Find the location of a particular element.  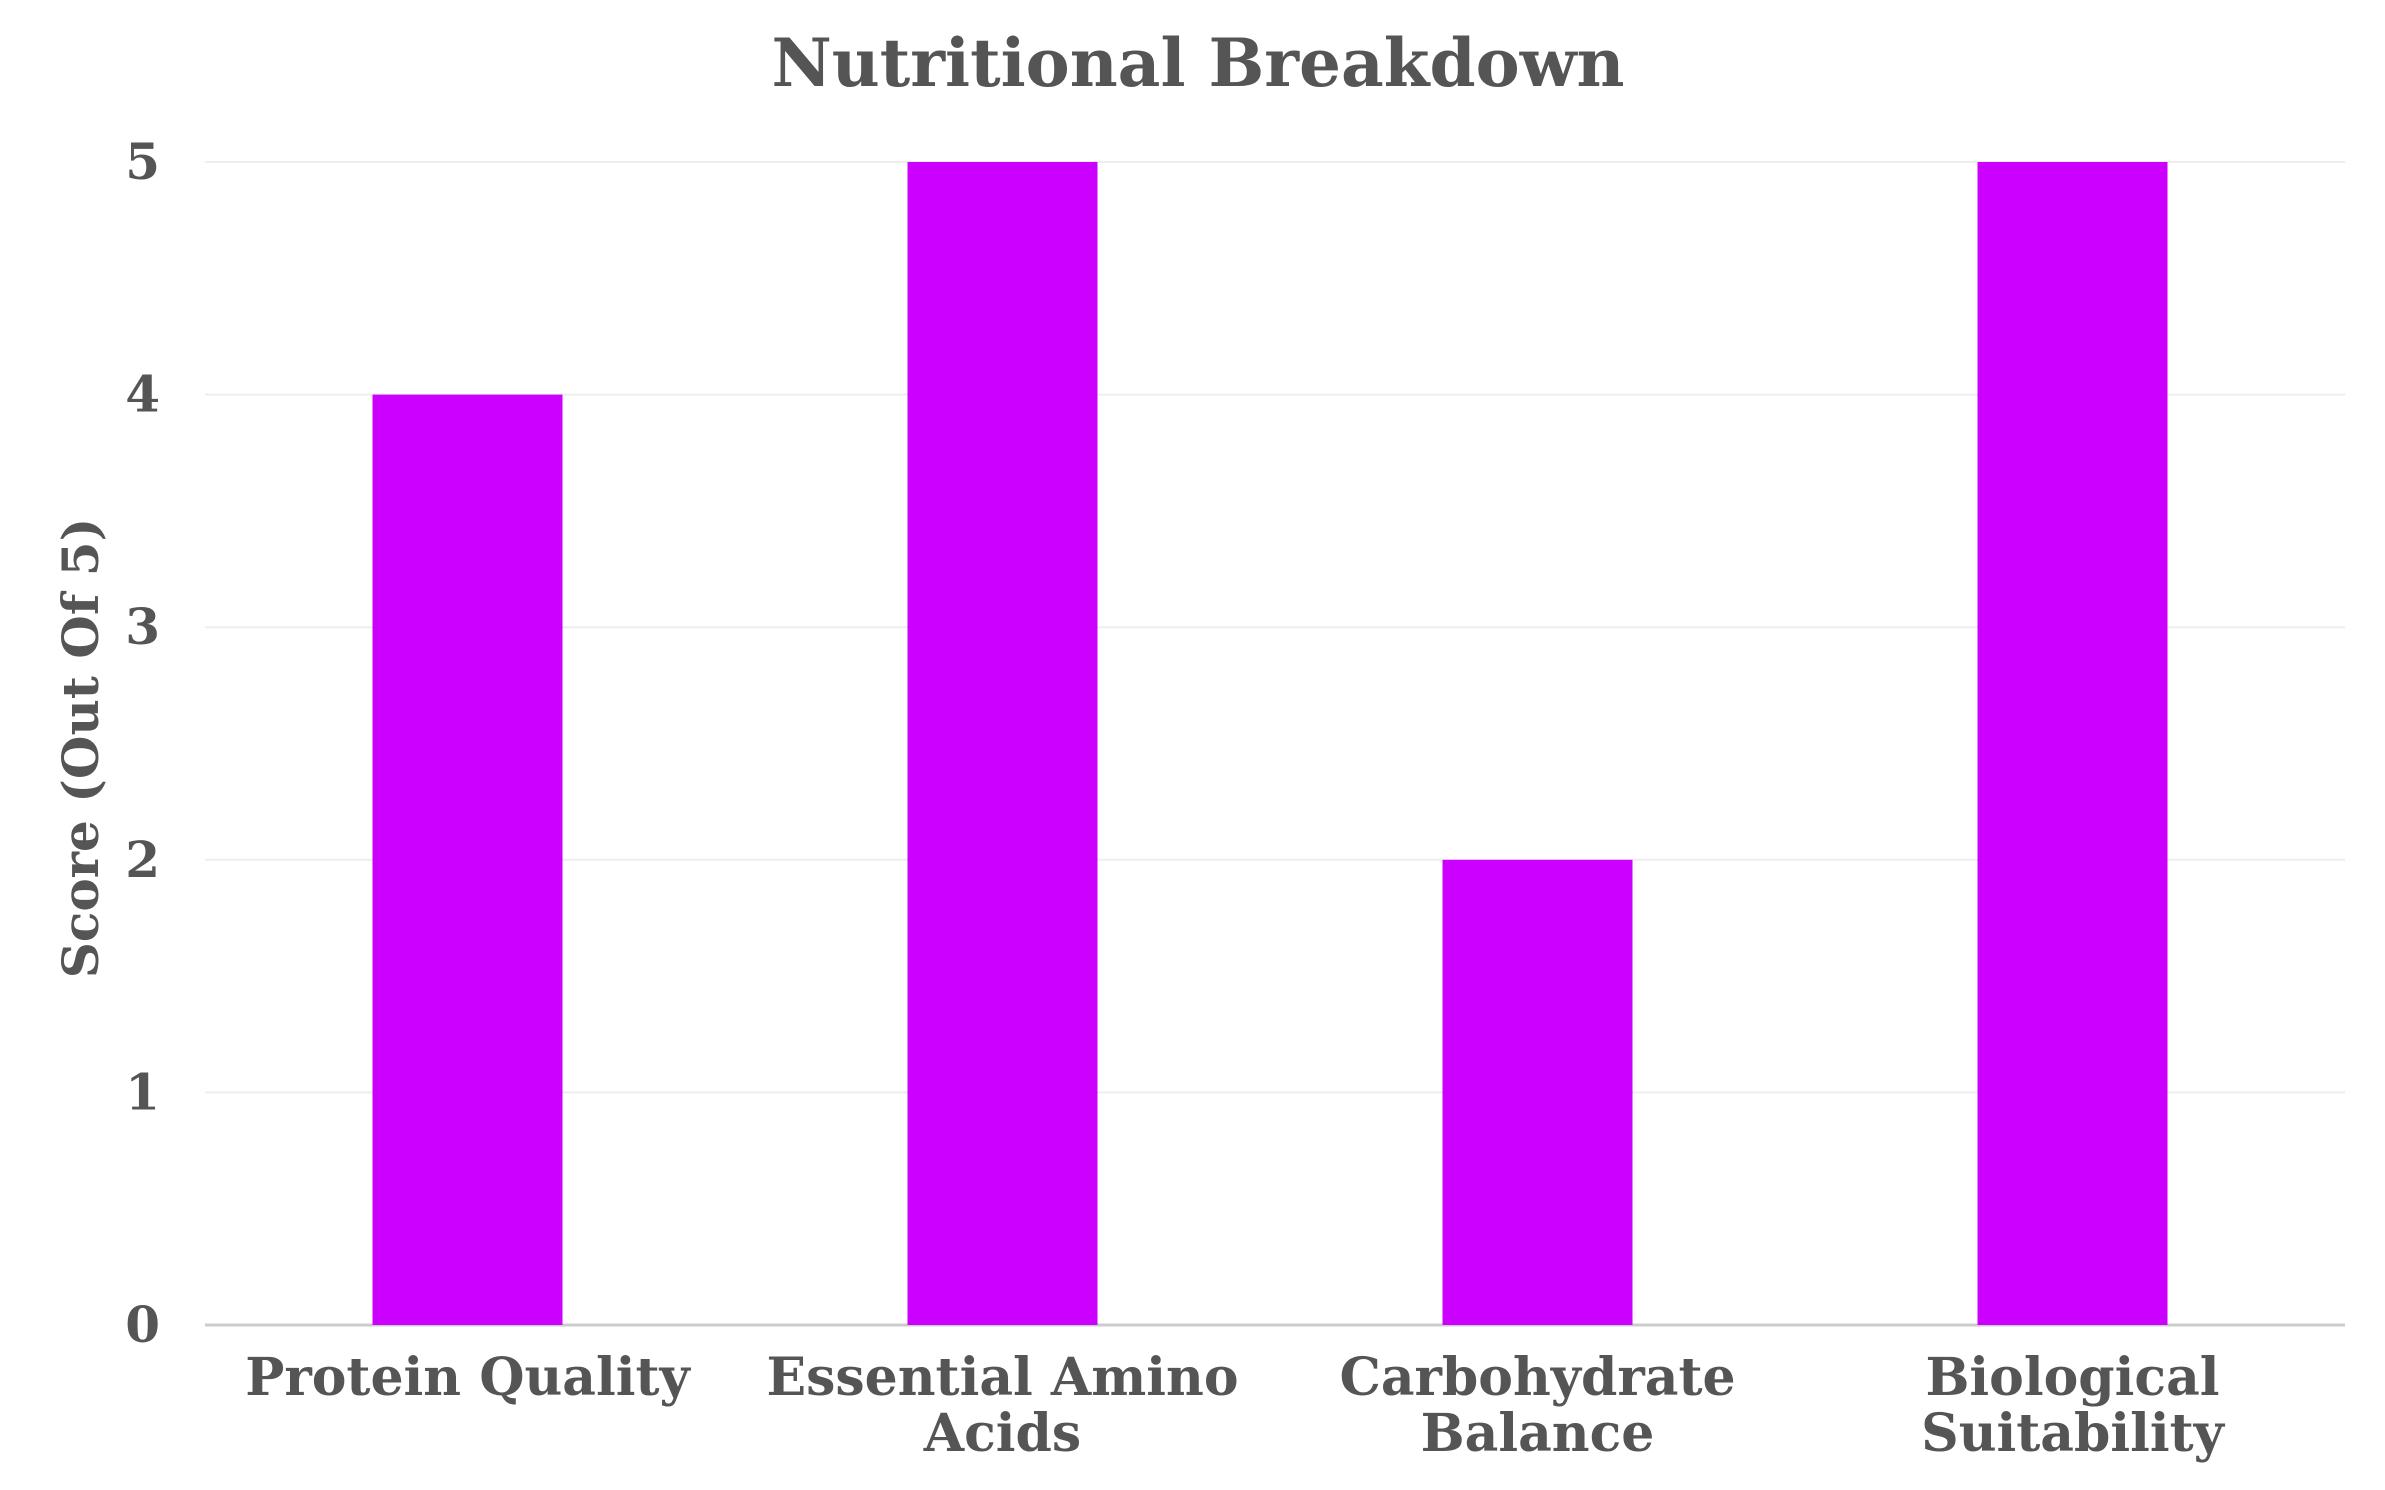

chart-title: Nutritional Breakdown is located at coordinates (1197, 63).